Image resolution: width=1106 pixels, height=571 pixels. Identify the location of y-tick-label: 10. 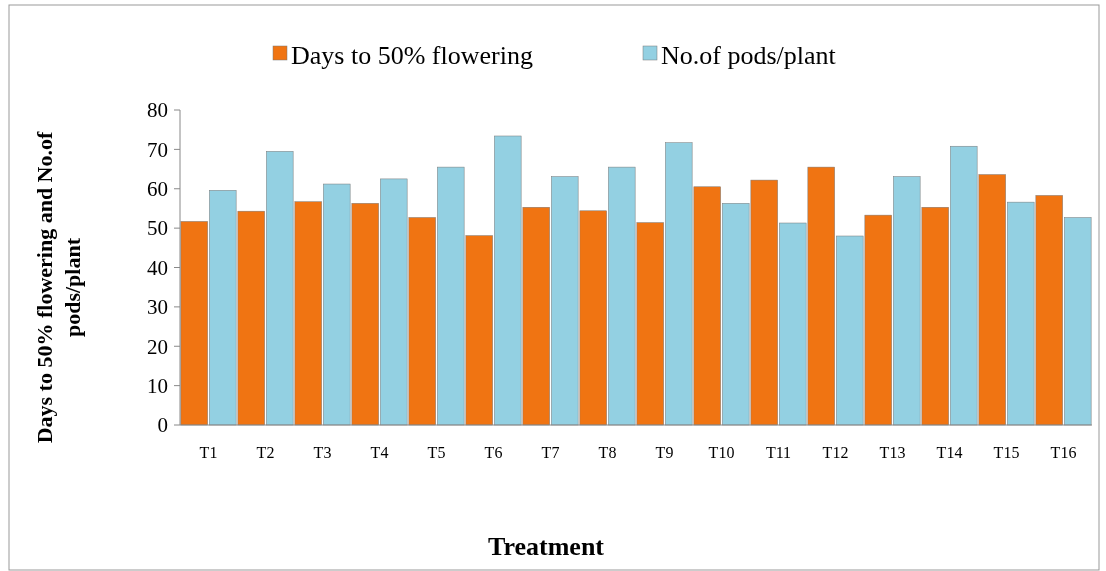
(157, 385).